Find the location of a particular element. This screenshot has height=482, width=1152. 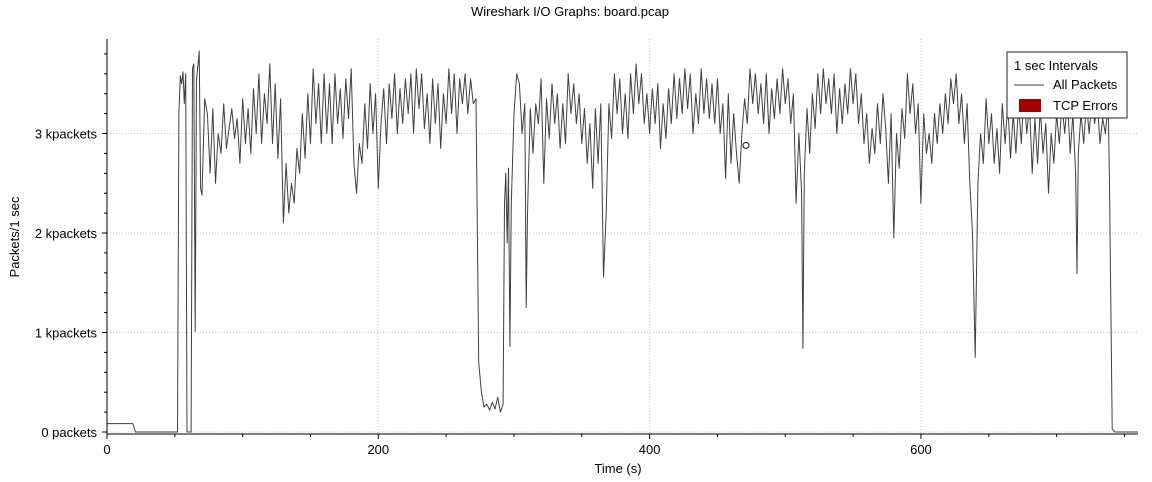

x-tick-label: 400 is located at coordinates (650, 449).